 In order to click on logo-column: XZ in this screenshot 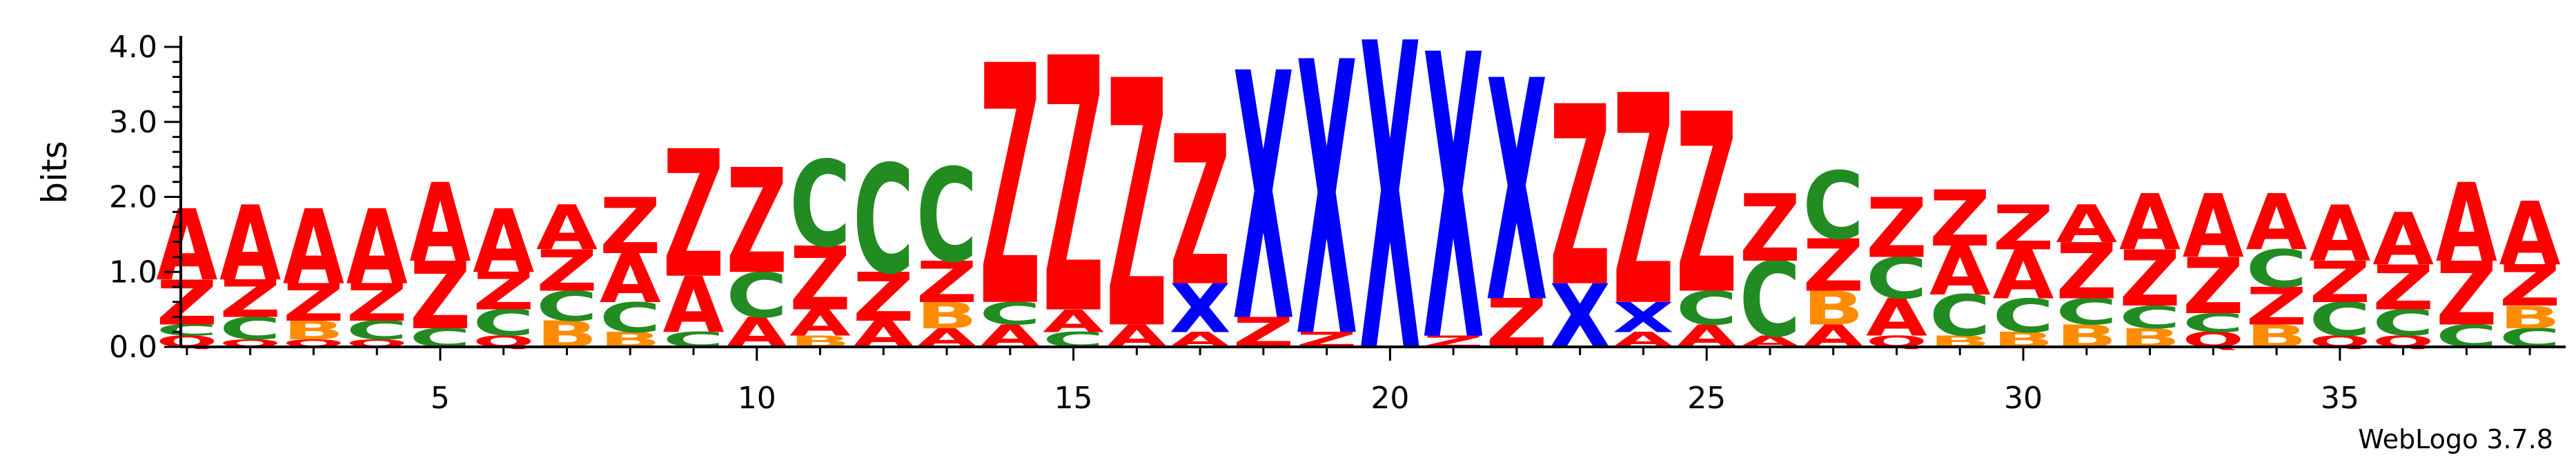, I will do `click(1580, 212)`.